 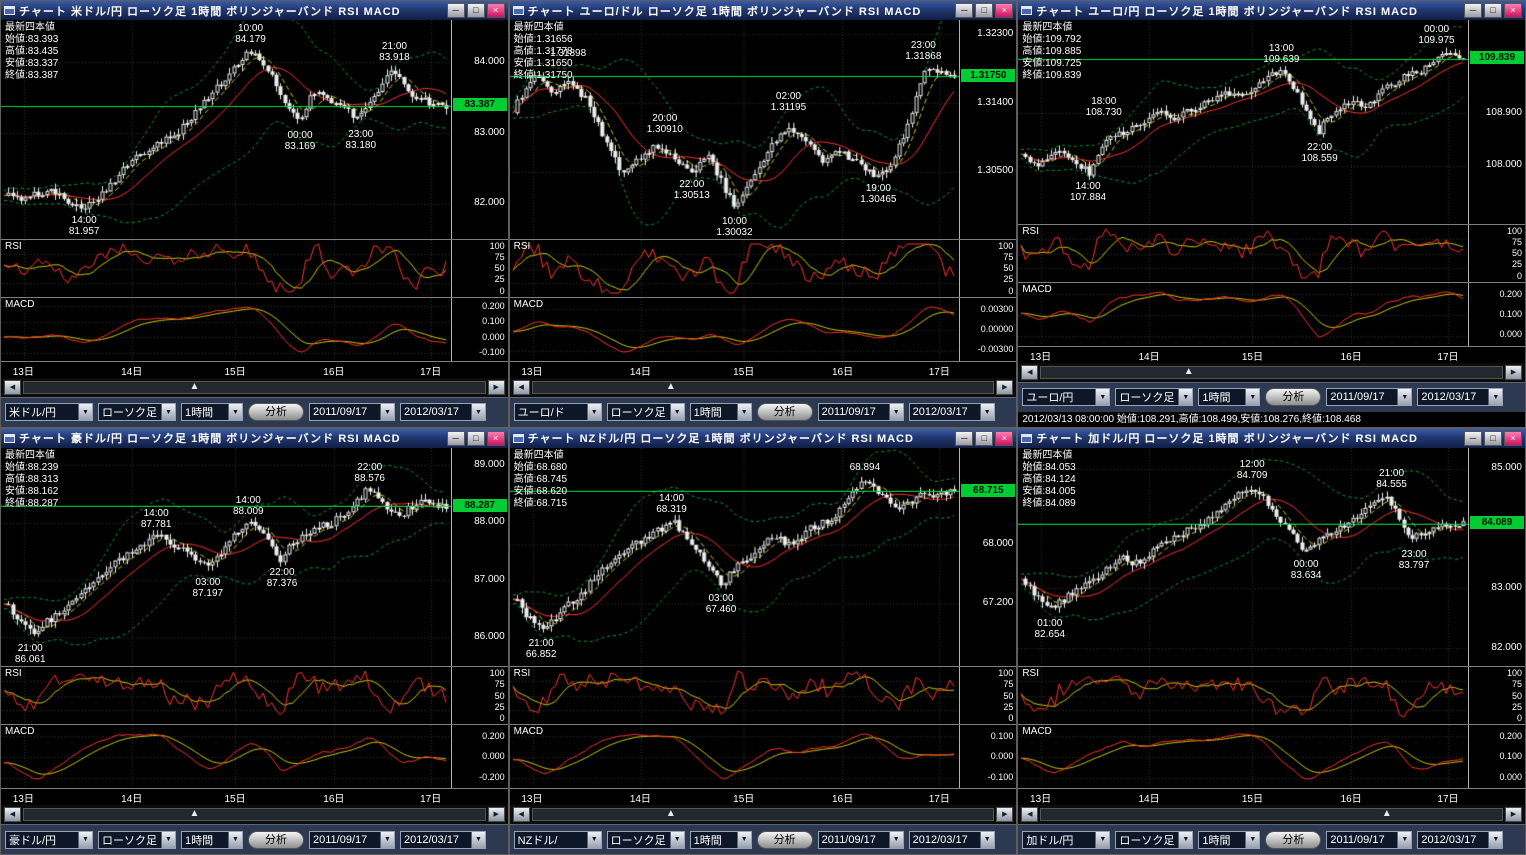 I want to click on pair-select: 豪ドル/円 ▼, so click(x=49, y=839).